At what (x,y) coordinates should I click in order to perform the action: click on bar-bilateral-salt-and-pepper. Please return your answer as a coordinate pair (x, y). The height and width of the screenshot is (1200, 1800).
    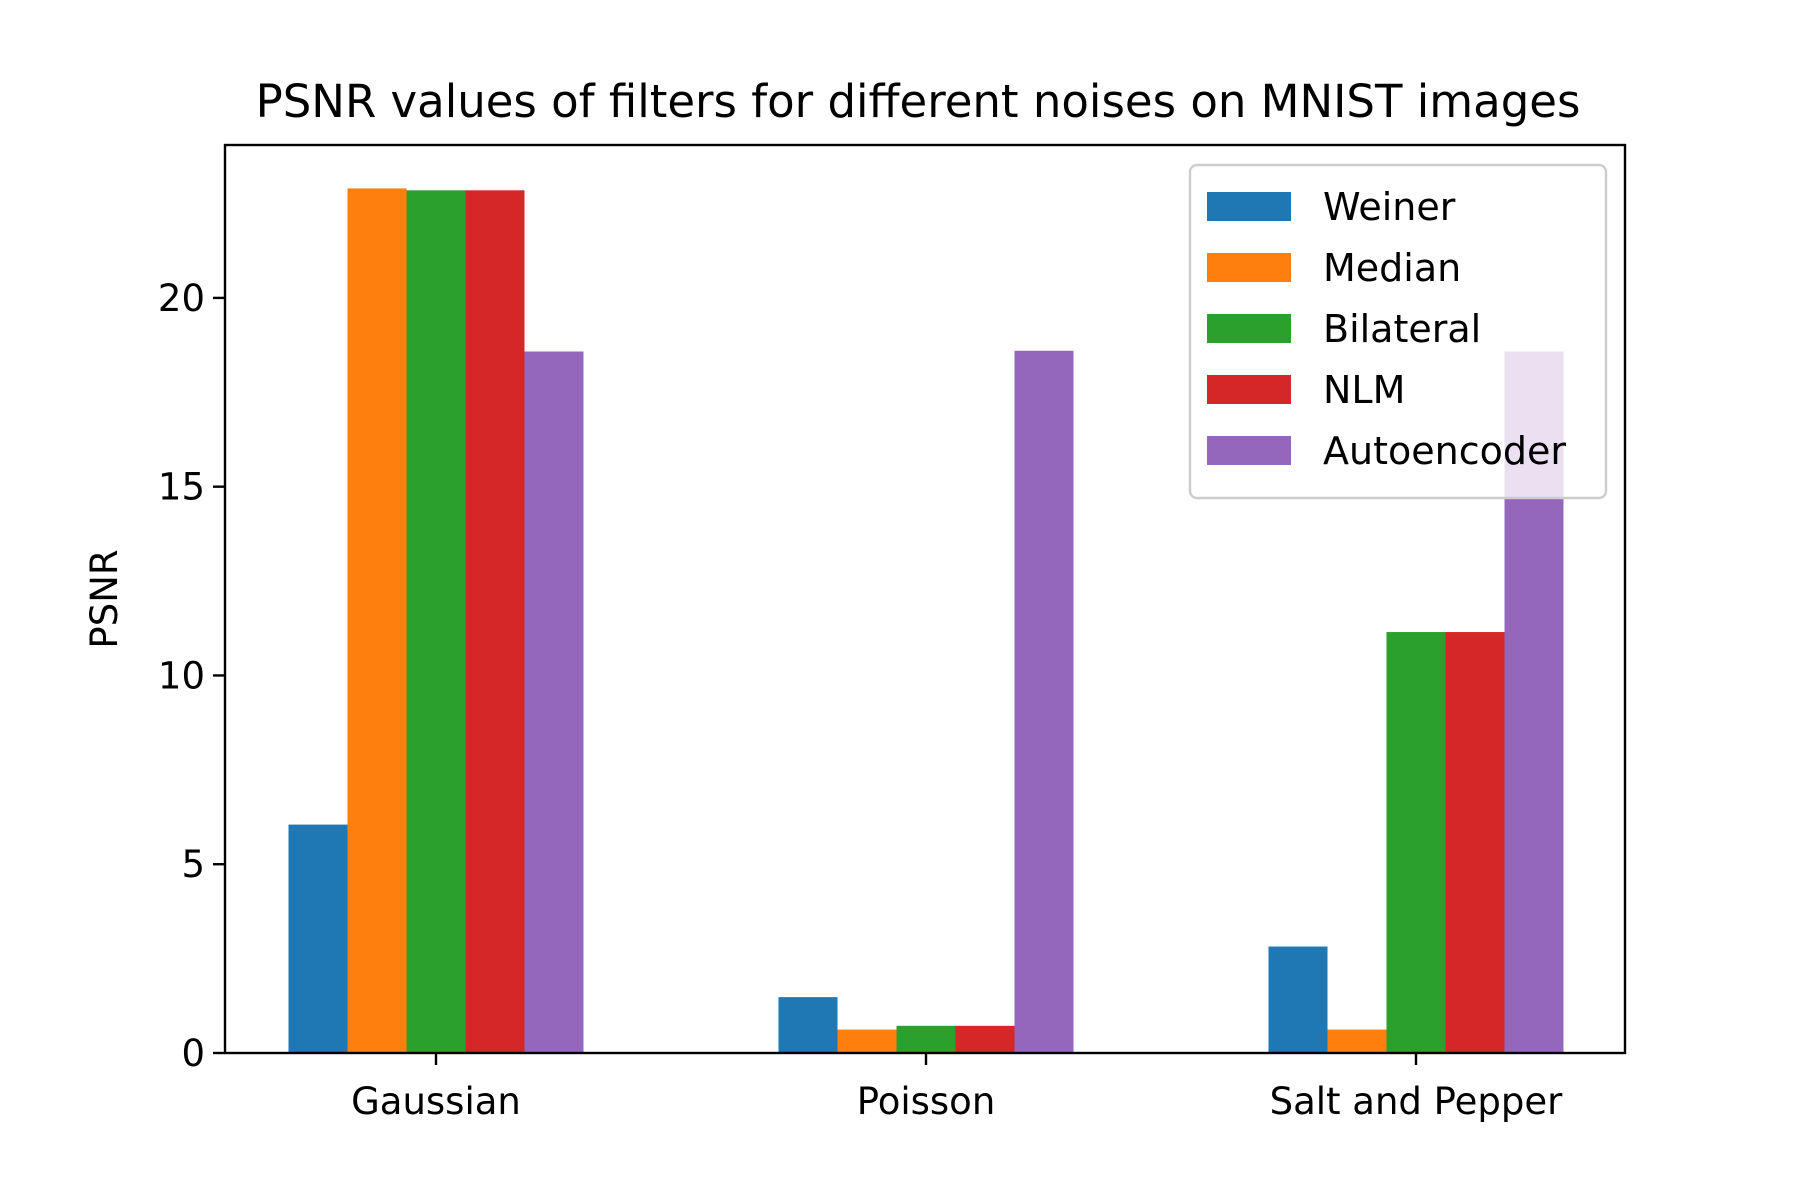
    Looking at the image, I should click on (1416, 842).